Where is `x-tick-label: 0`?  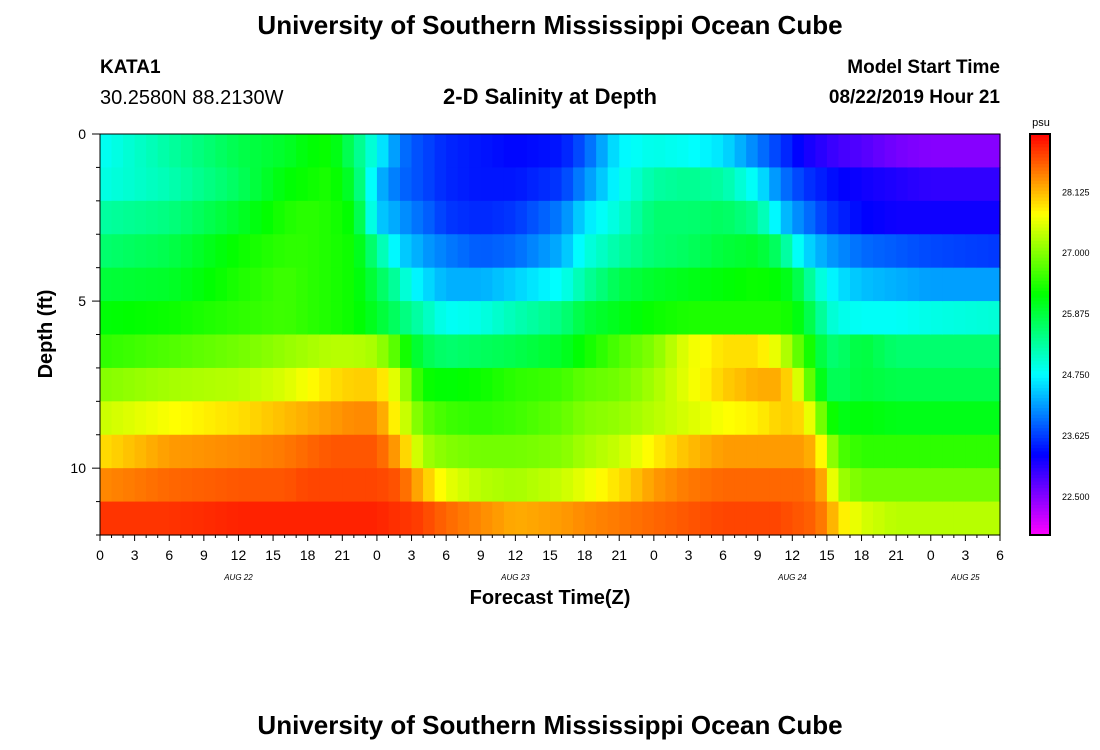
x-tick-label: 0 is located at coordinates (100, 555).